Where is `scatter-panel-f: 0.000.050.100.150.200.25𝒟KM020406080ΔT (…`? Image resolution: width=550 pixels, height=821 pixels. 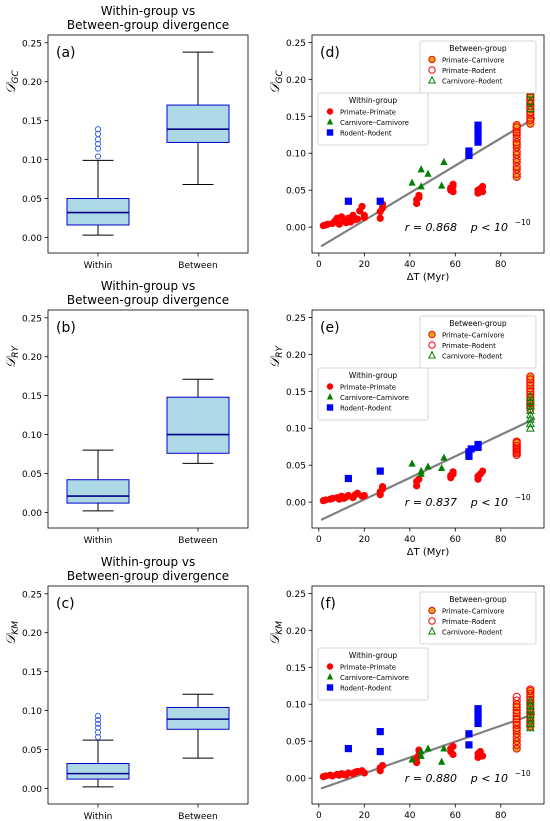
scatter-panel-f: 0.000.050.100.150.200.25𝒟KM020406080ΔT (… is located at coordinates (406, 703).